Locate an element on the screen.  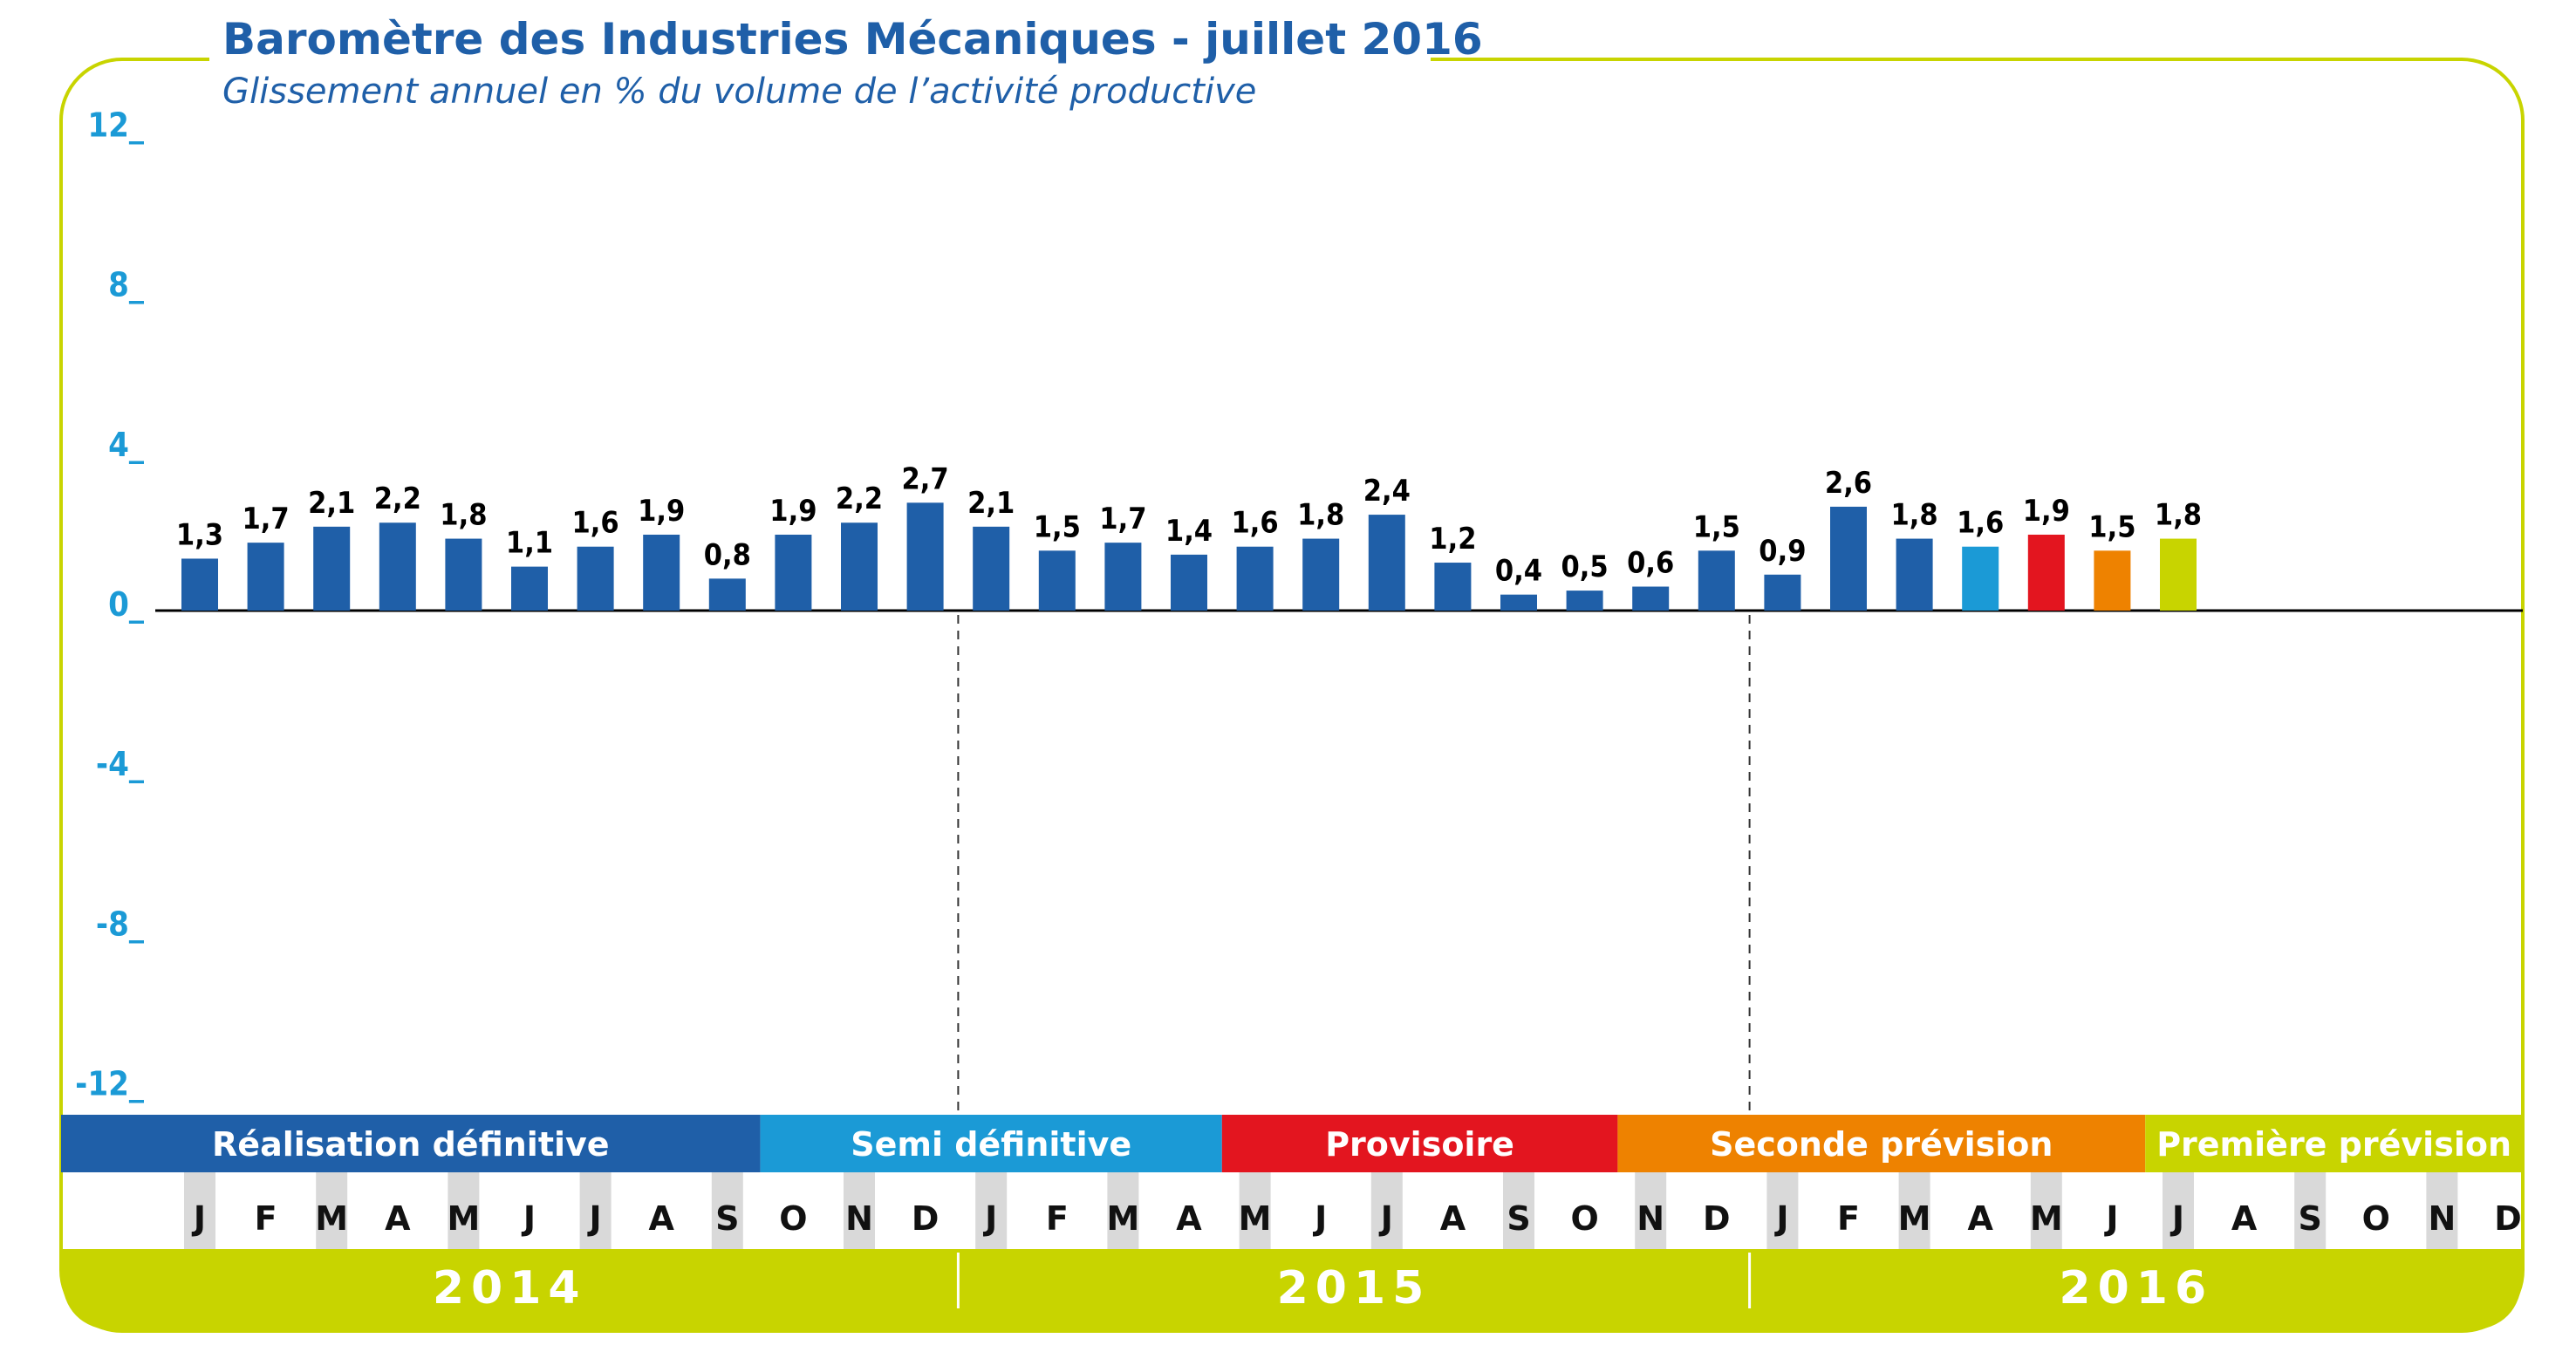
status-segment-label: Réalisation définitive is located at coordinates (411, 1145).